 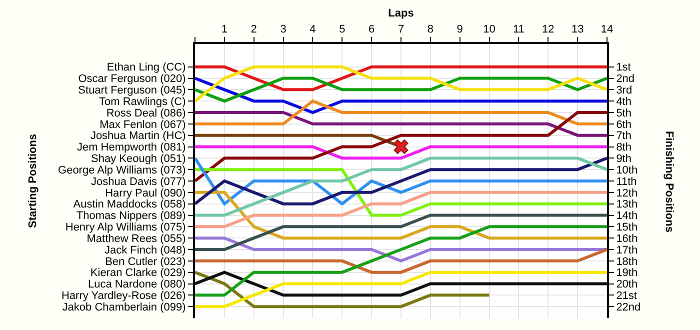 I want to click on y2-tick-label: 18th, so click(x=627, y=262).